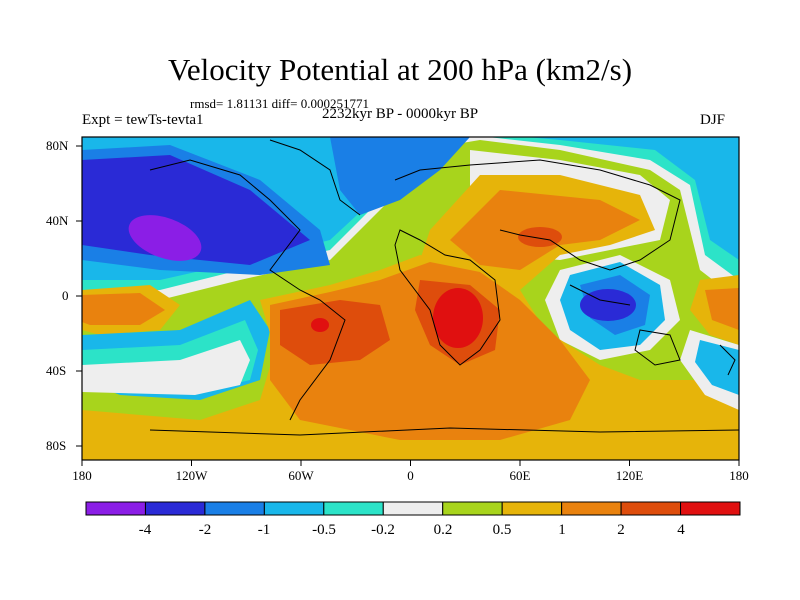  What do you see at coordinates (520, 475) in the screenshot?
I see `x-tick-label: 60E` at bounding box center [520, 475].